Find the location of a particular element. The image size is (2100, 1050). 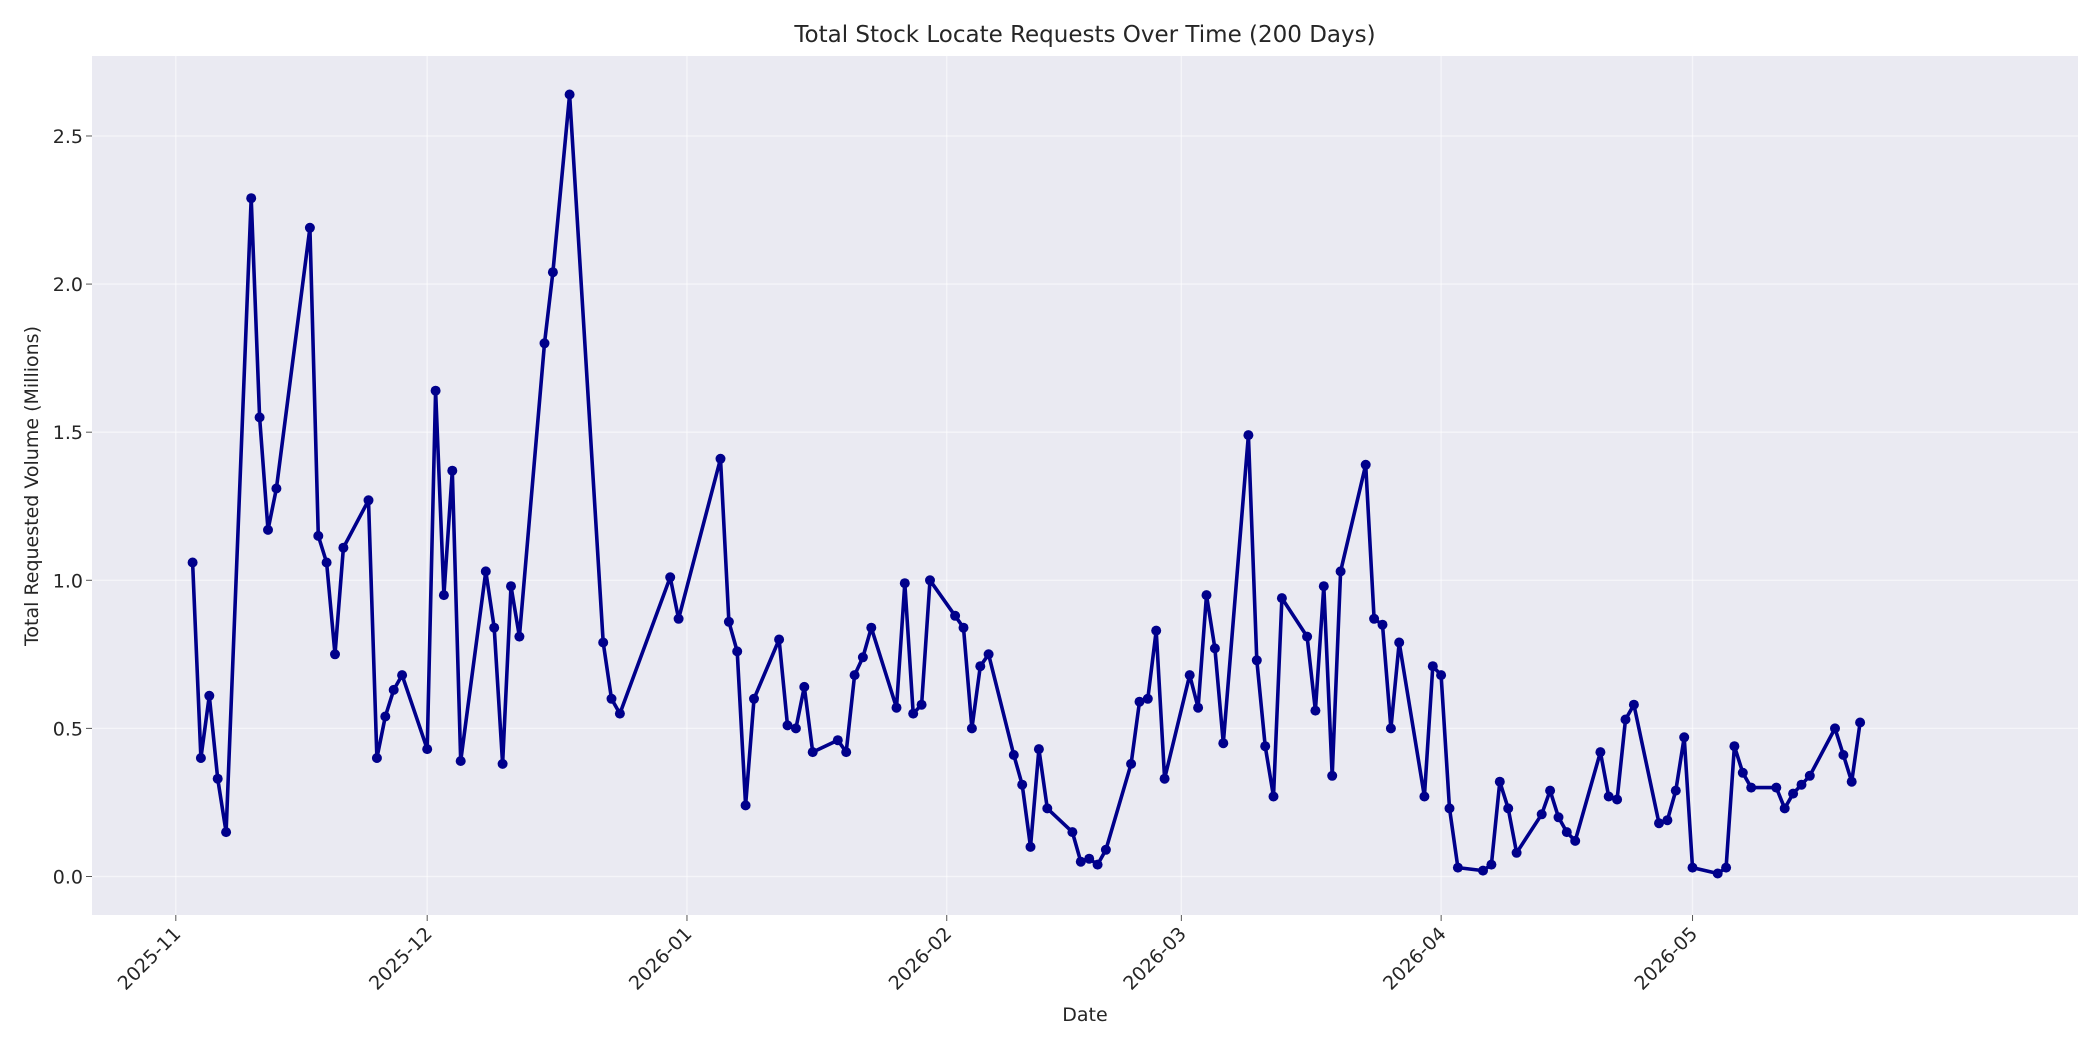

x-tick-label: 2025-11 is located at coordinates (150, 959).